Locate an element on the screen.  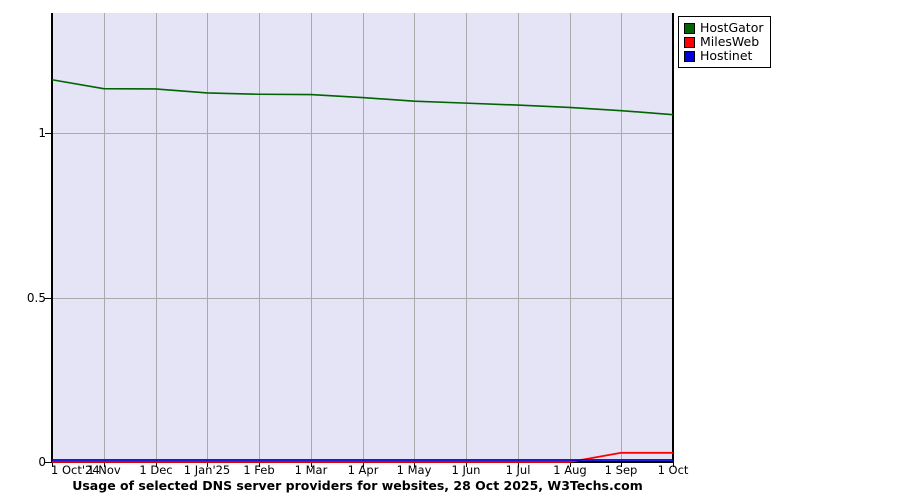
series-line-hostgator is located at coordinates (362, 97).